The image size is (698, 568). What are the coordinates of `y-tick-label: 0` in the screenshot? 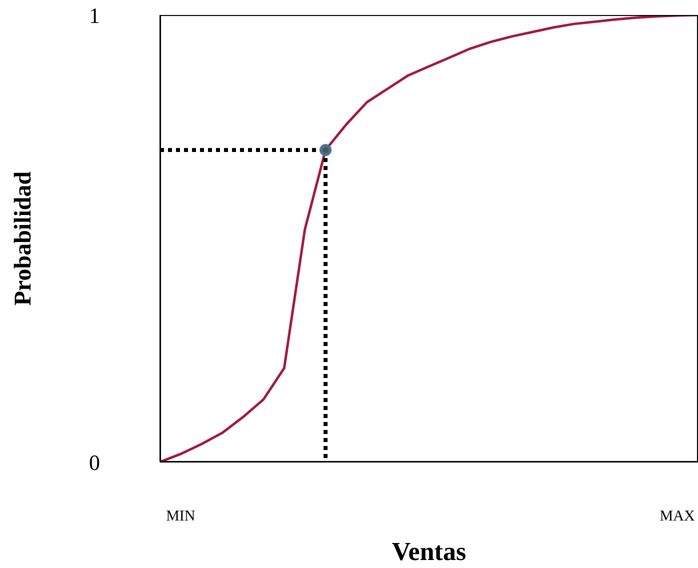 It's located at (94, 462).